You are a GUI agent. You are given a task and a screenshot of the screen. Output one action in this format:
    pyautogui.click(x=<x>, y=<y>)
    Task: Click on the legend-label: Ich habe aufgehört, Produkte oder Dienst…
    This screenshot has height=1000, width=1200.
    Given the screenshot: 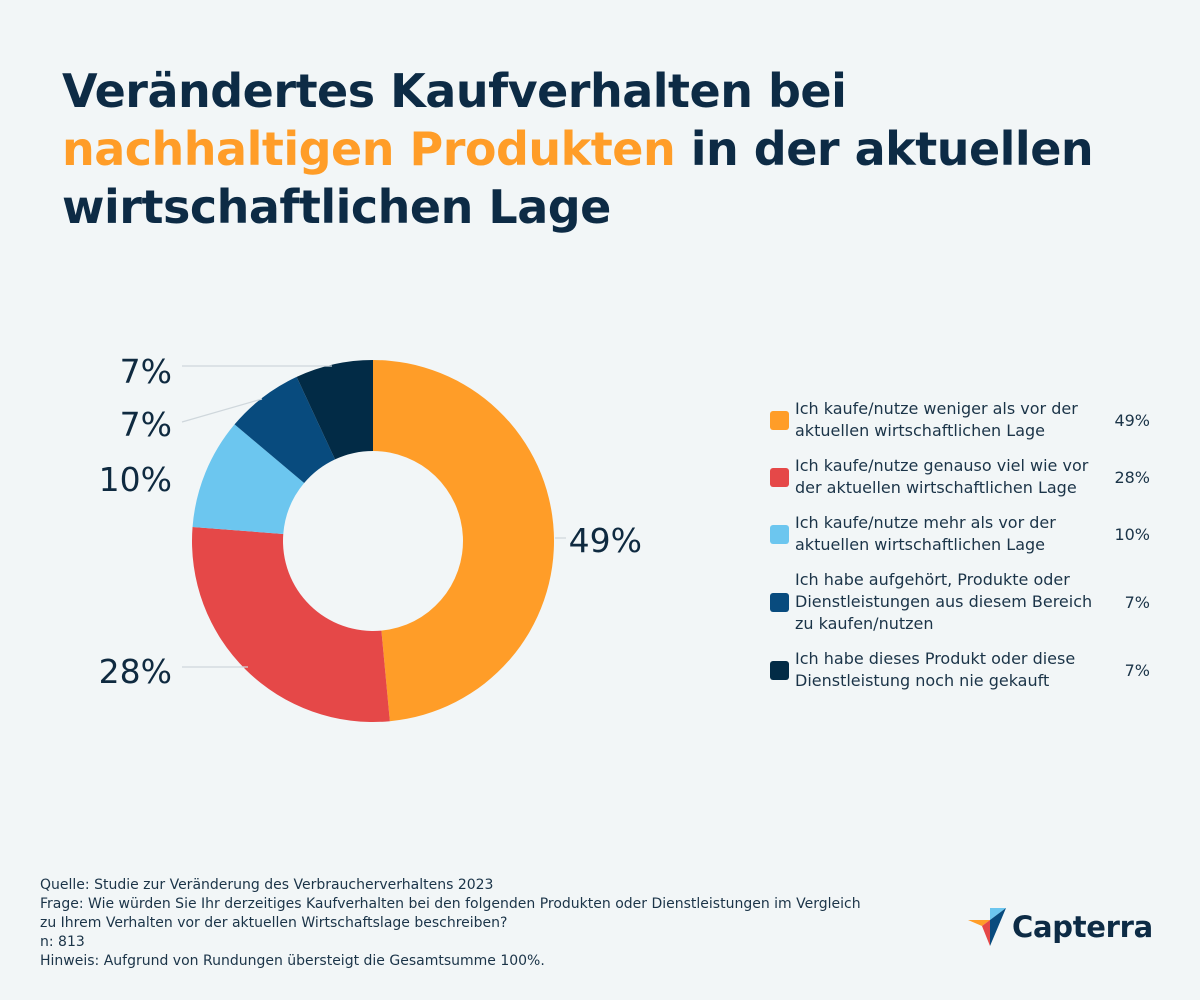 What is the action you would take?
    pyautogui.click(x=944, y=601)
    